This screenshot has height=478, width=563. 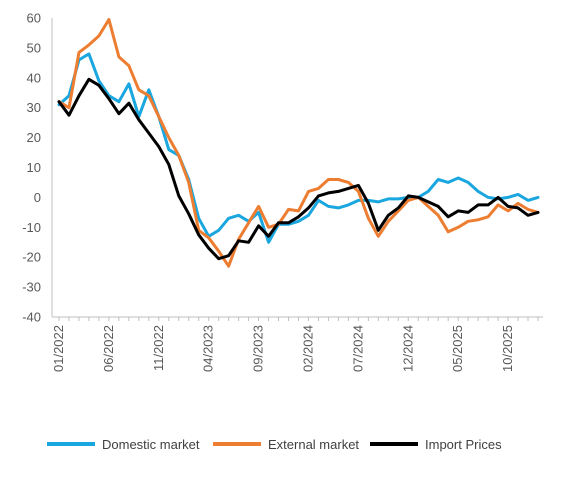 I want to click on y-tick-label: 60, so click(x=34, y=18).